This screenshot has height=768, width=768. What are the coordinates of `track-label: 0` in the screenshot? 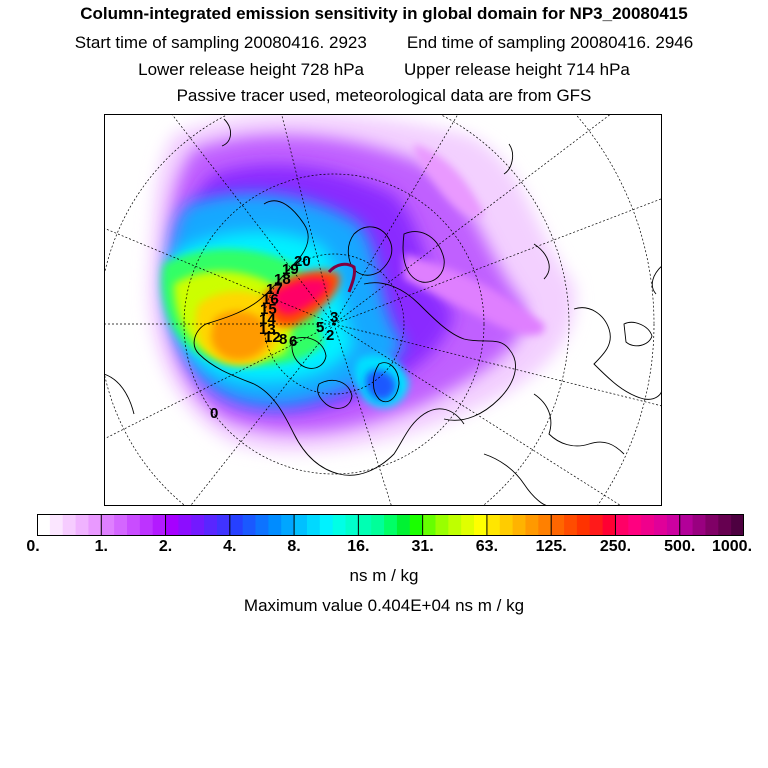 It's located at (214, 413).